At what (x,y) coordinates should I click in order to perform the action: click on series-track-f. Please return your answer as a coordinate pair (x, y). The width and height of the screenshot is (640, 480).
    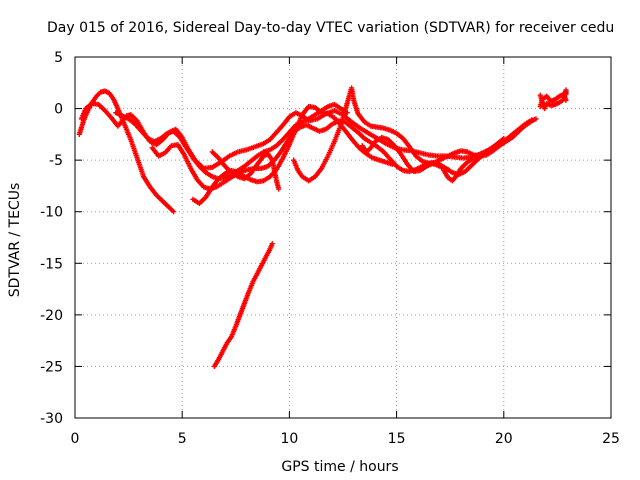
    Looking at the image, I should click on (245, 170).